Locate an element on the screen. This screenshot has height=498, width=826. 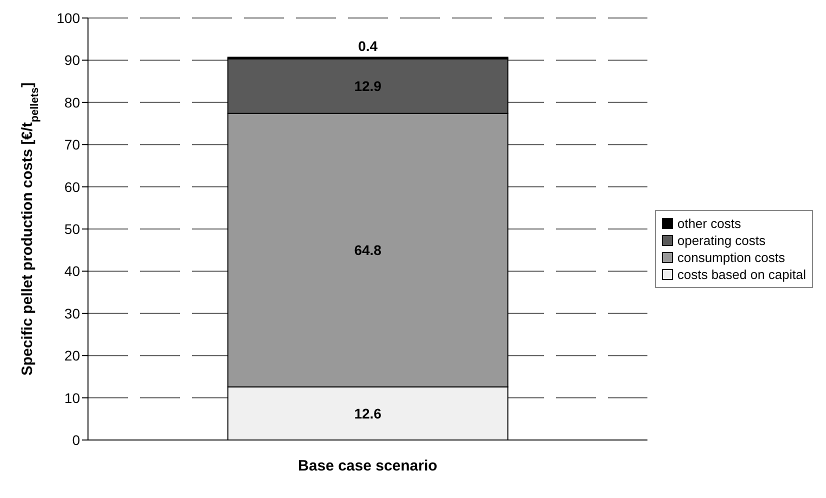
data-label: 12.6 is located at coordinates (368, 413).